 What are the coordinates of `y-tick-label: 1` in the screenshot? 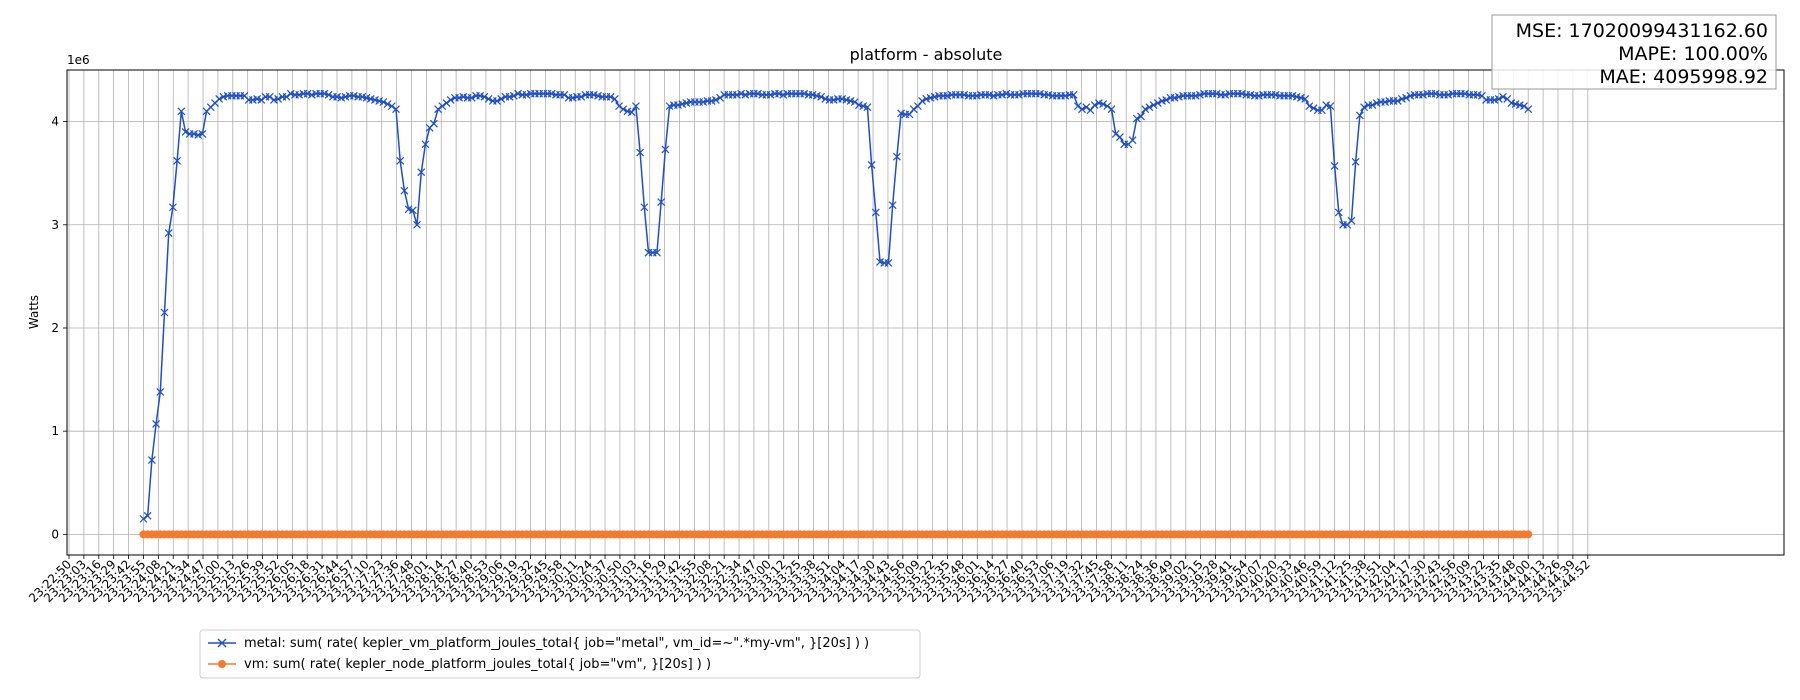 It's located at (55, 431).